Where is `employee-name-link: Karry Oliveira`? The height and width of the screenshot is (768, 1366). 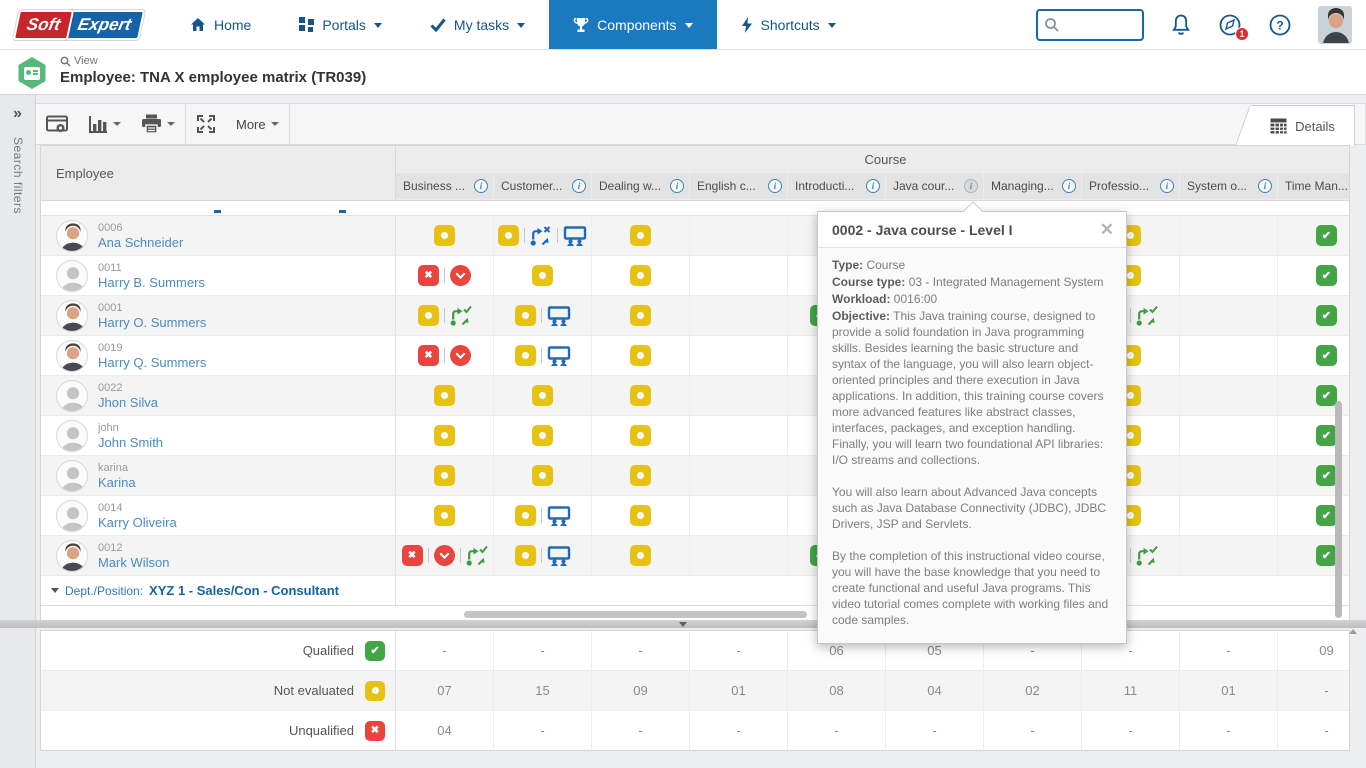
employee-name-link: Karry Oliveira is located at coordinates (137, 522).